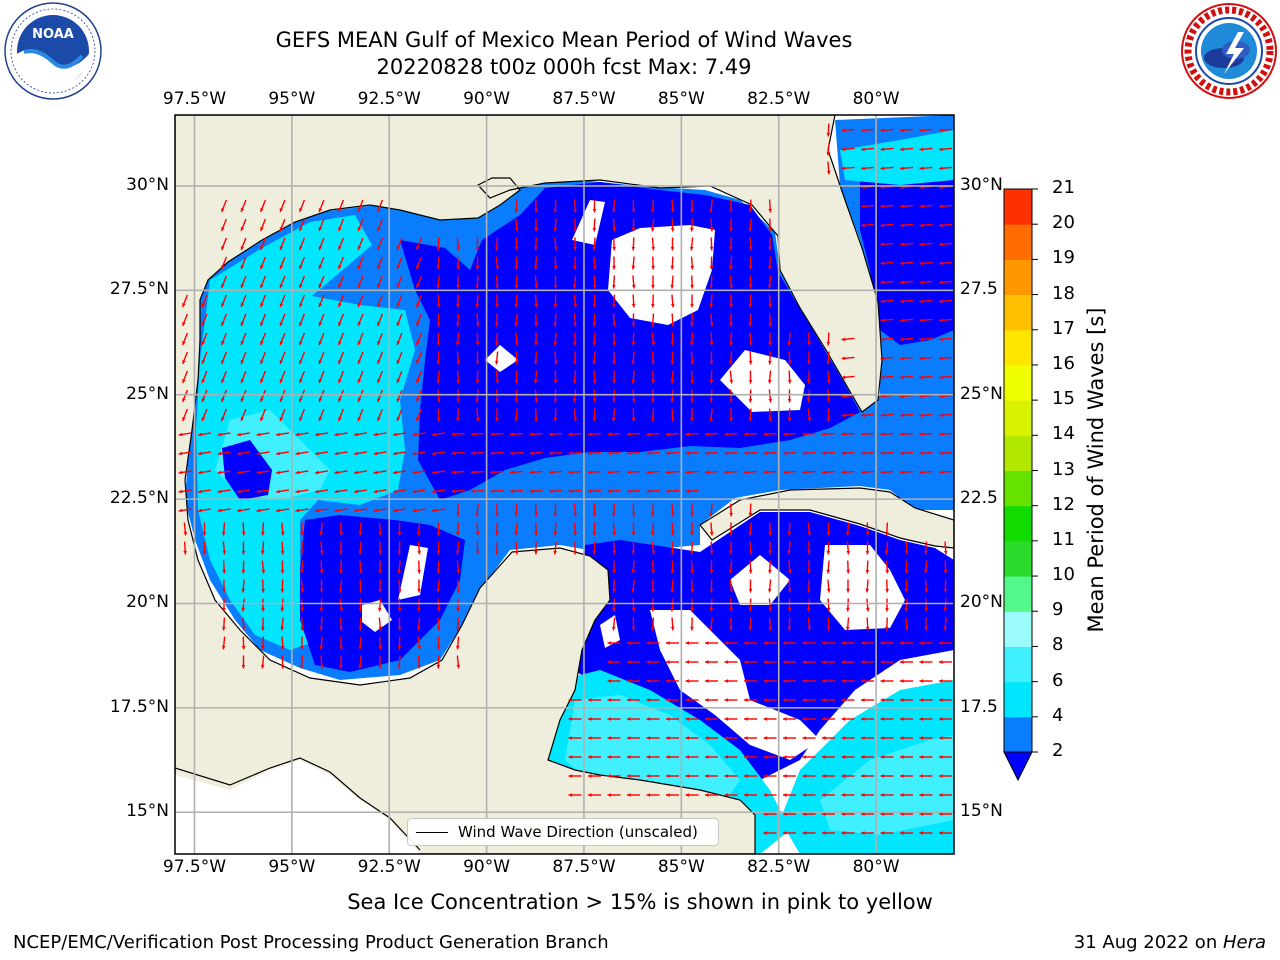 The height and width of the screenshot is (960, 1280). Describe the element at coordinates (139, 498) in the screenshot. I see `left-latitude-label: 22.5°N` at that location.